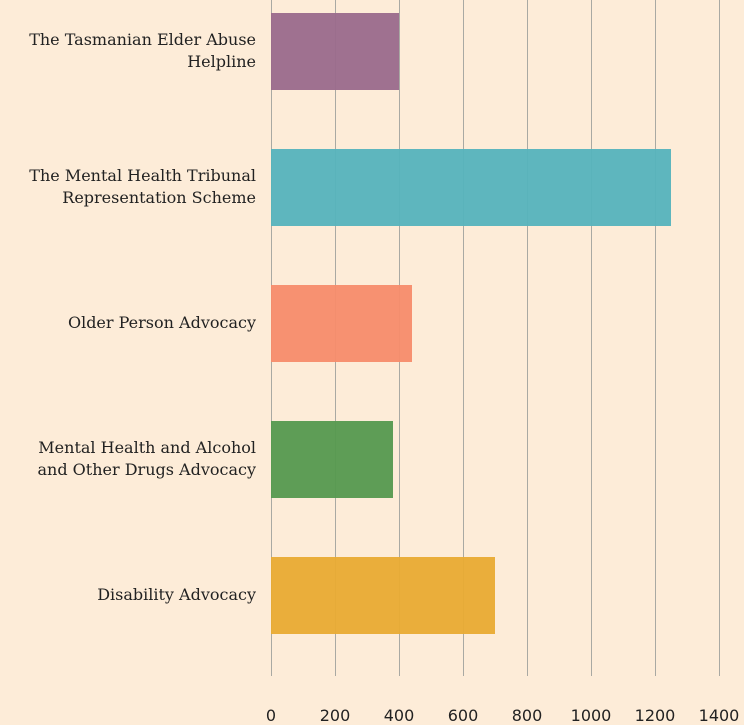 This screenshot has width=744, height=725. Describe the element at coordinates (271, 715) in the screenshot. I see `x-tick-label: 0` at that location.